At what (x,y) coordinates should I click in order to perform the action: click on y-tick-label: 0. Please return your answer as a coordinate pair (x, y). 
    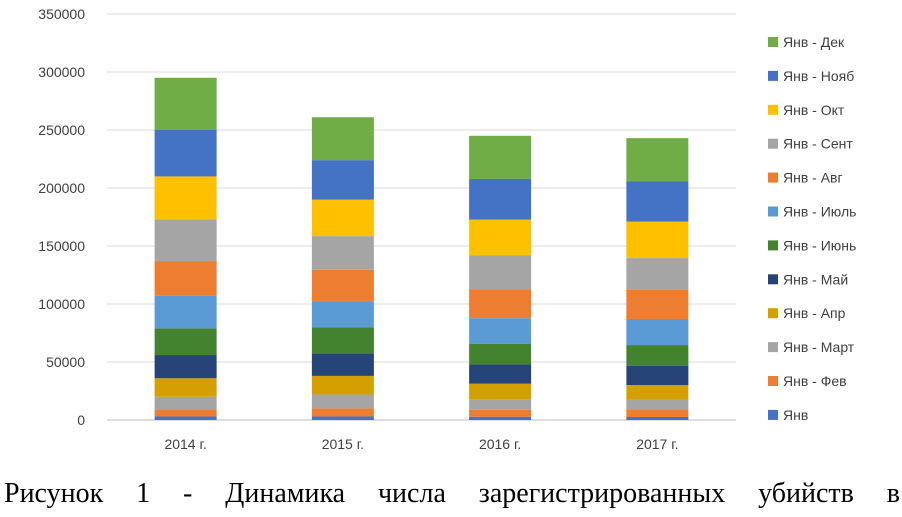
    Looking at the image, I should click on (81, 420).